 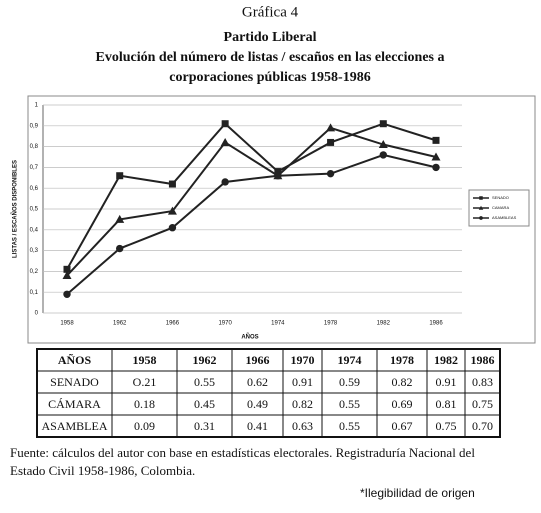 What do you see at coordinates (257, 382) in the screenshot?
I see `table-cell: 0.62` at bounding box center [257, 382].